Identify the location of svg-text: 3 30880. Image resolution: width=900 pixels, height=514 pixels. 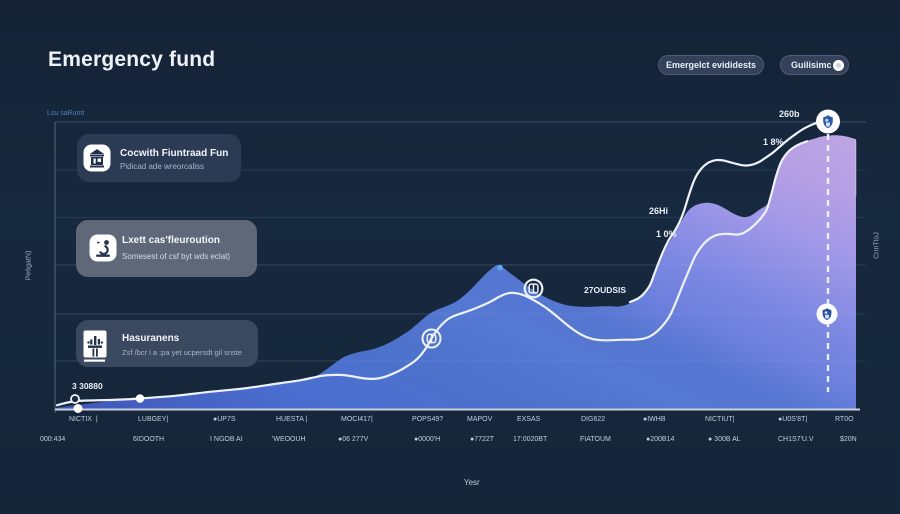
(87, 386).